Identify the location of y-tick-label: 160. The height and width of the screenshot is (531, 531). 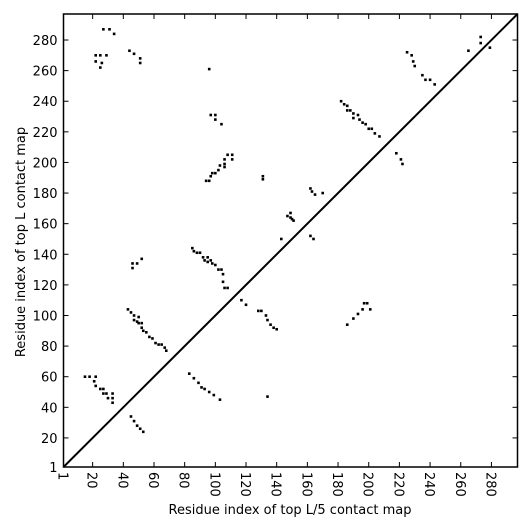
(45, 225).